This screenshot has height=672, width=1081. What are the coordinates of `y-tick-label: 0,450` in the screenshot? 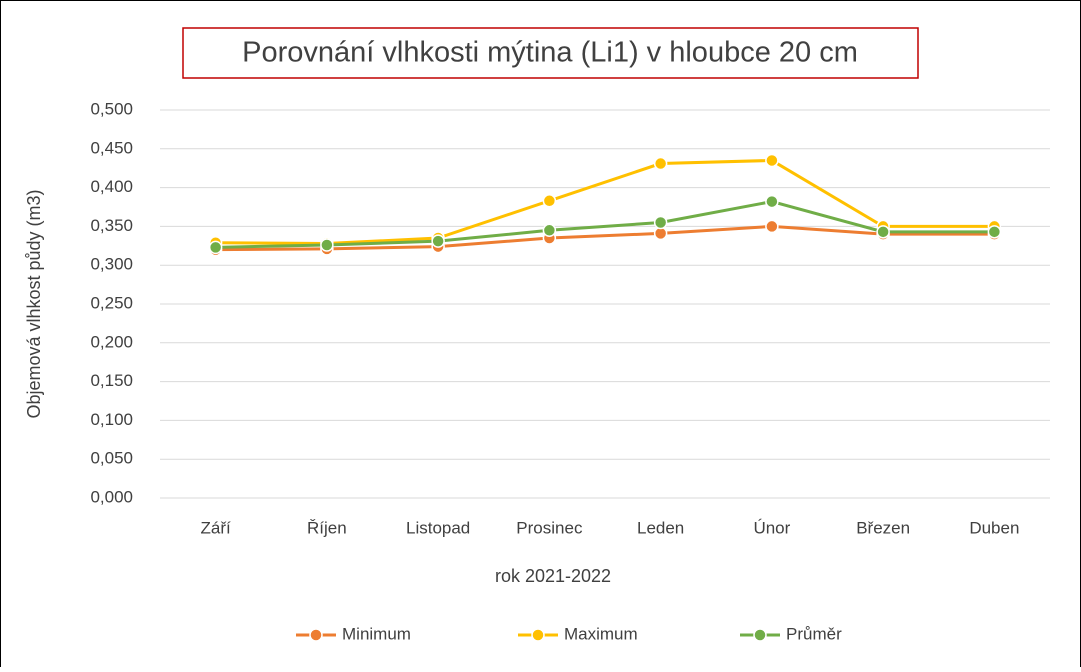 It's located at (111, 147).